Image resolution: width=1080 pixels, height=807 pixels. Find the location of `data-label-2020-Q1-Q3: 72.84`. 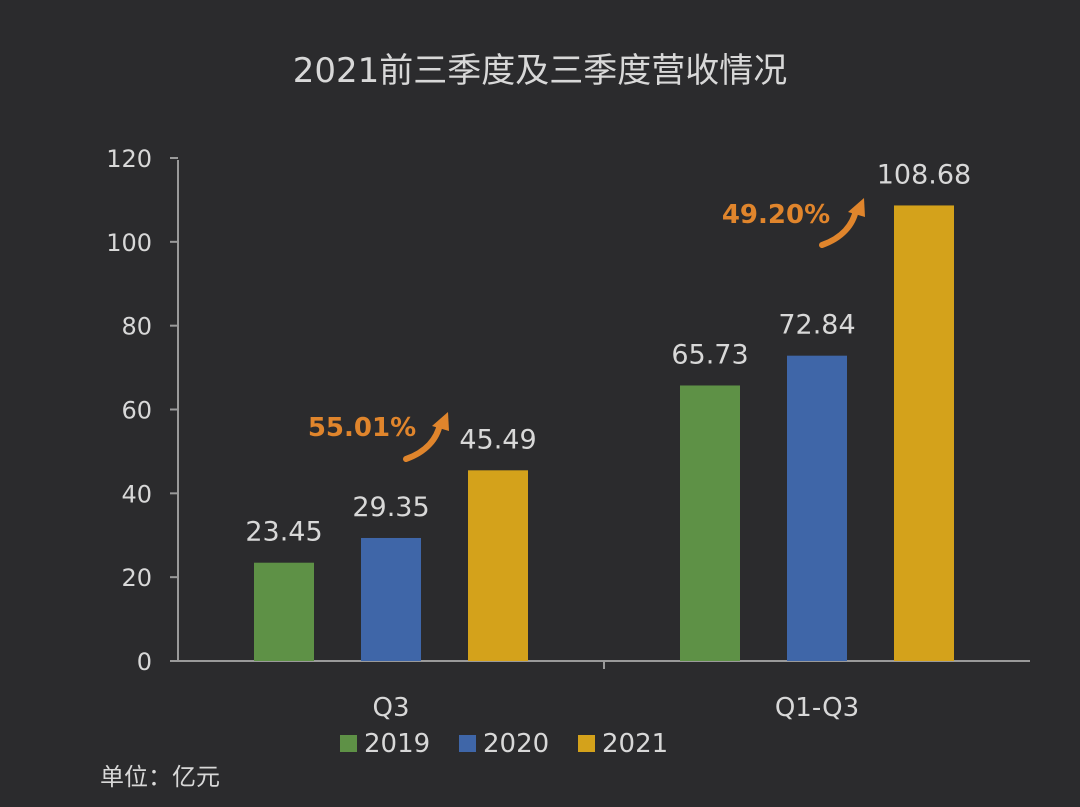

data-label-2020-Q1-Q3: 72.84 is located at coordinates (816, 325).